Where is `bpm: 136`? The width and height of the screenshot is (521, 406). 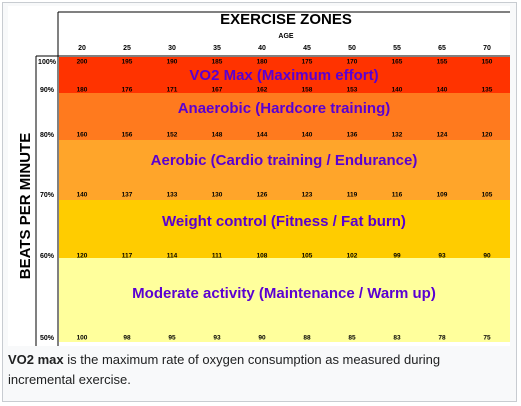
bpm: 136 is located at coordinates (352, 135).